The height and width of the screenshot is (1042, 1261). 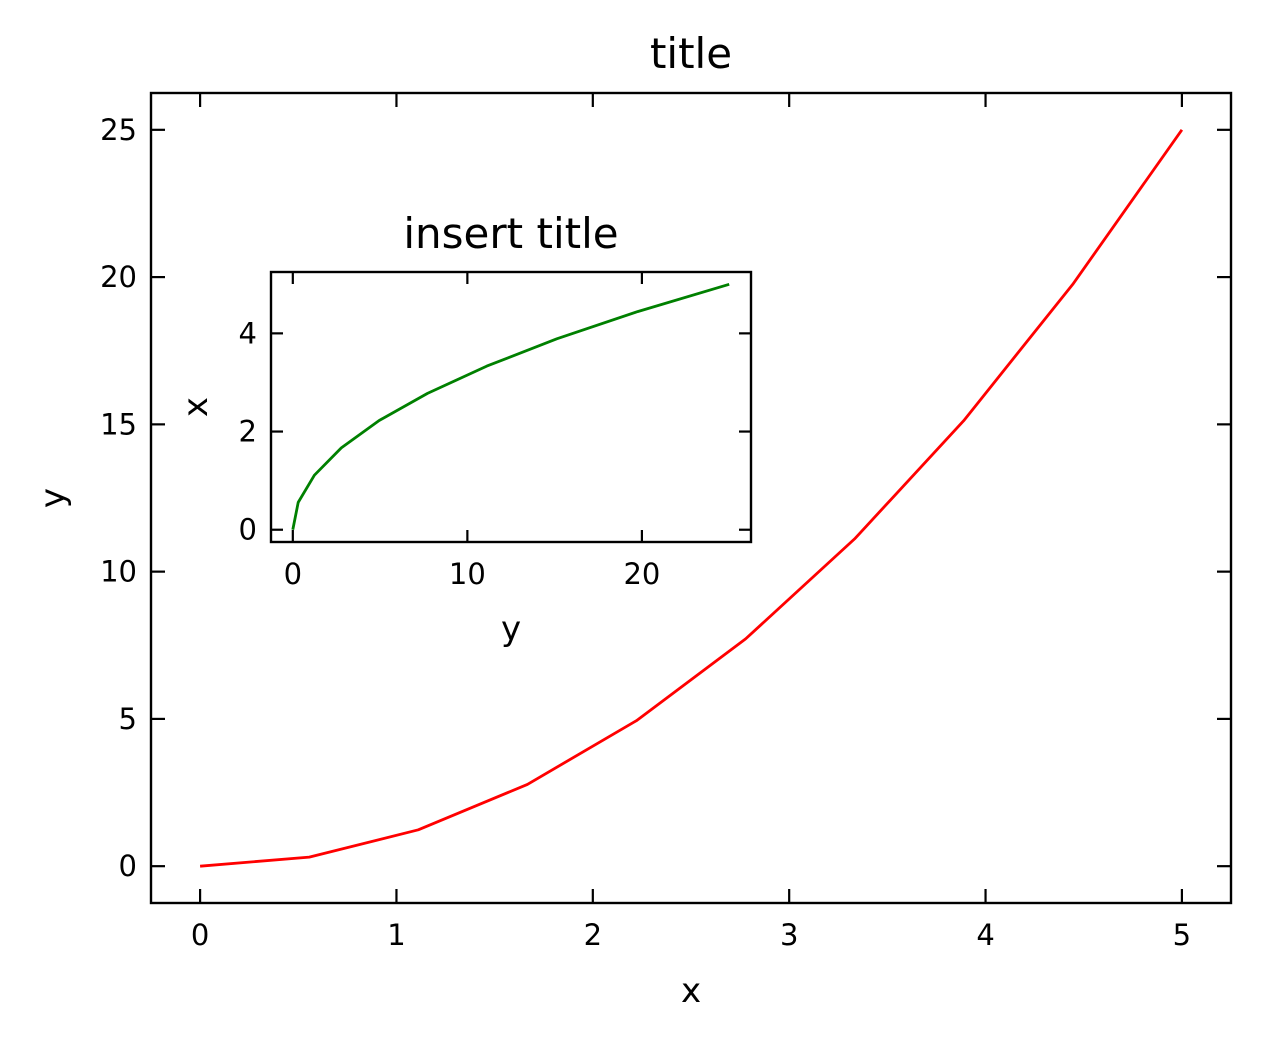 I want to click on main-x-tick-label: 5, so click(x=1182, y=935).